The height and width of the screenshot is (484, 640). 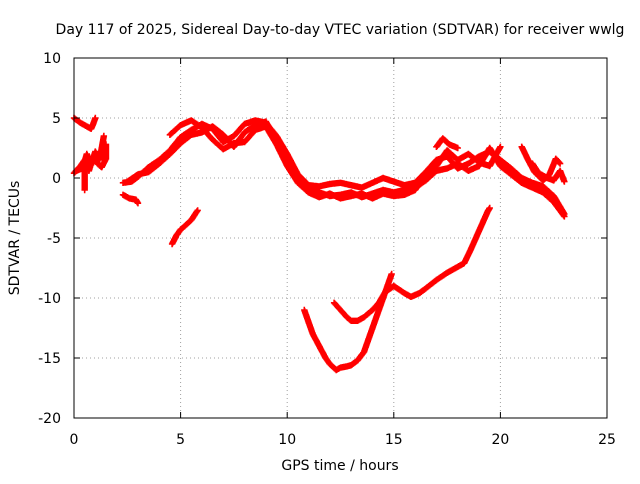 I want to click on data-series-dip-track, so click(x=130, y=199).